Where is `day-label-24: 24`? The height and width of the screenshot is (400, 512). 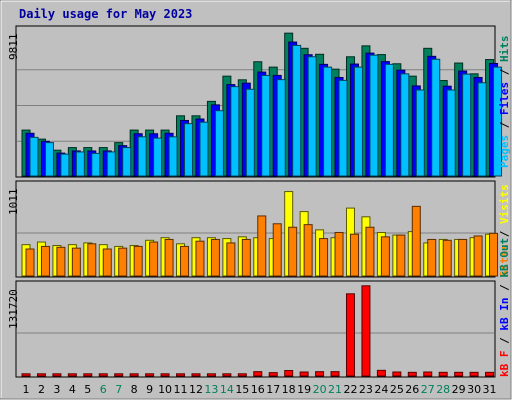
day-label-24: 24 is located at coordinates (381, 389).